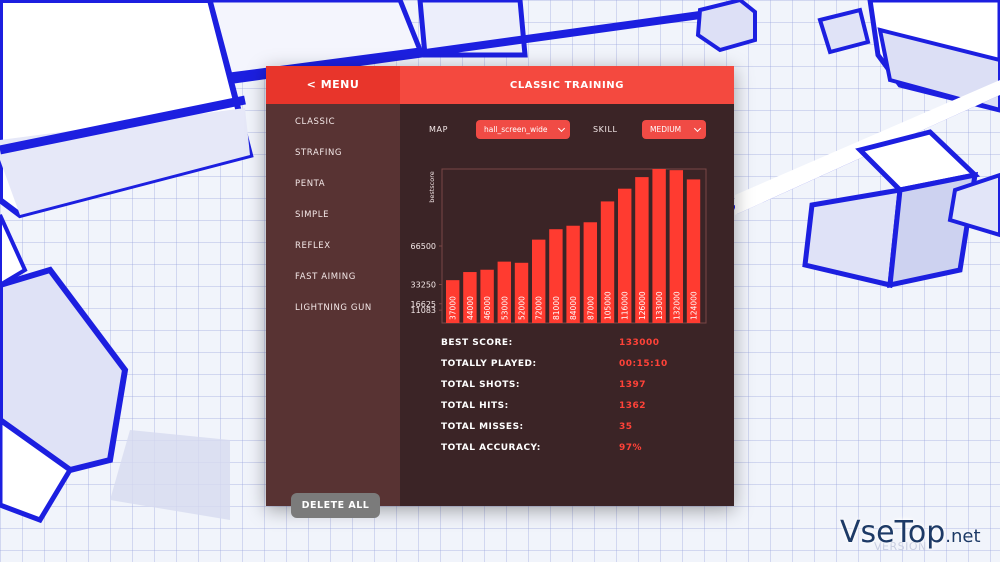 This screenshot has width=1000, height=562. What do you see at coordinates (319, 153) in the screenshot?
I see `mode-item-strafing: STRAFING` at bounding box center [319, 153].